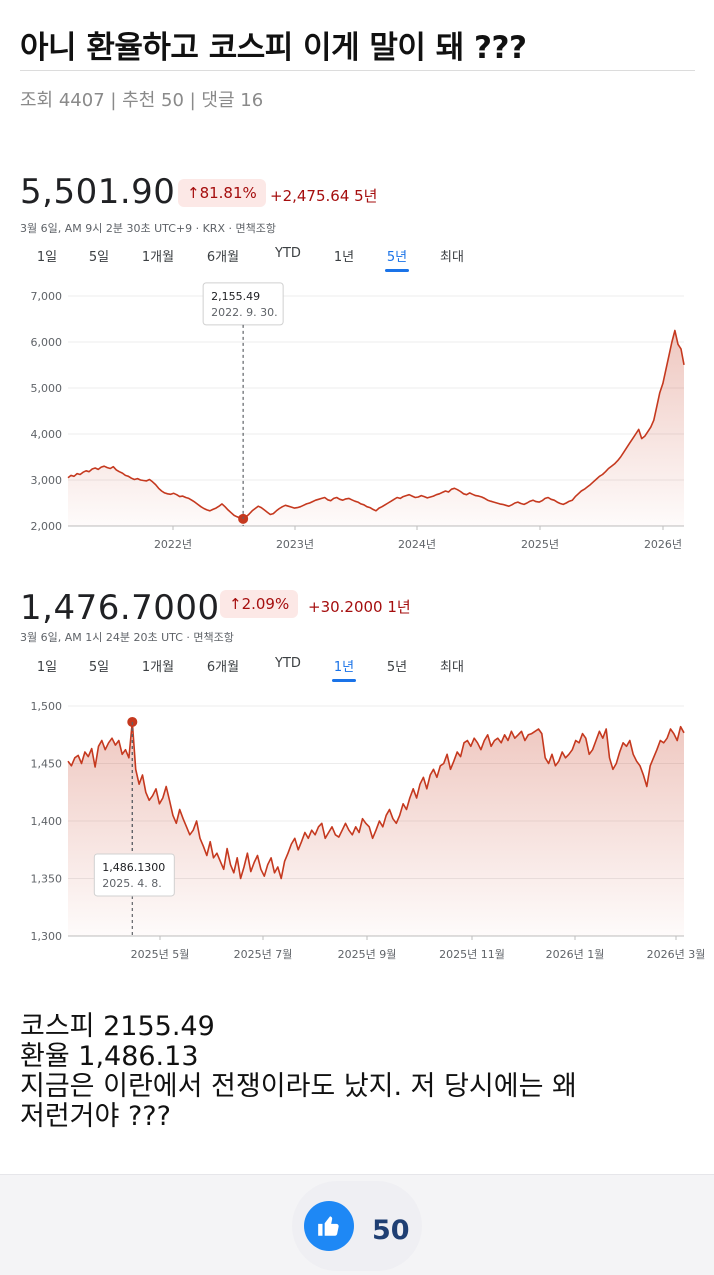 The width and height of the screenshot is (714, 1275). What do you see at coordinates (663, 544) in the screenshot?
I see `x-tick-label: 2026년` at bounding box center [663, 544].